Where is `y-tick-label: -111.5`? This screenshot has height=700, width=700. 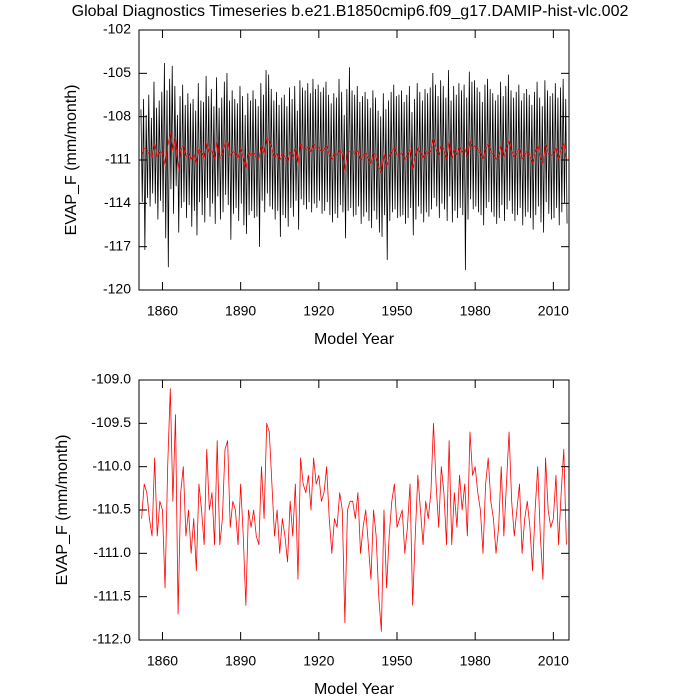
y-tick-label: -111.5 is located at coordinates (112, 595).